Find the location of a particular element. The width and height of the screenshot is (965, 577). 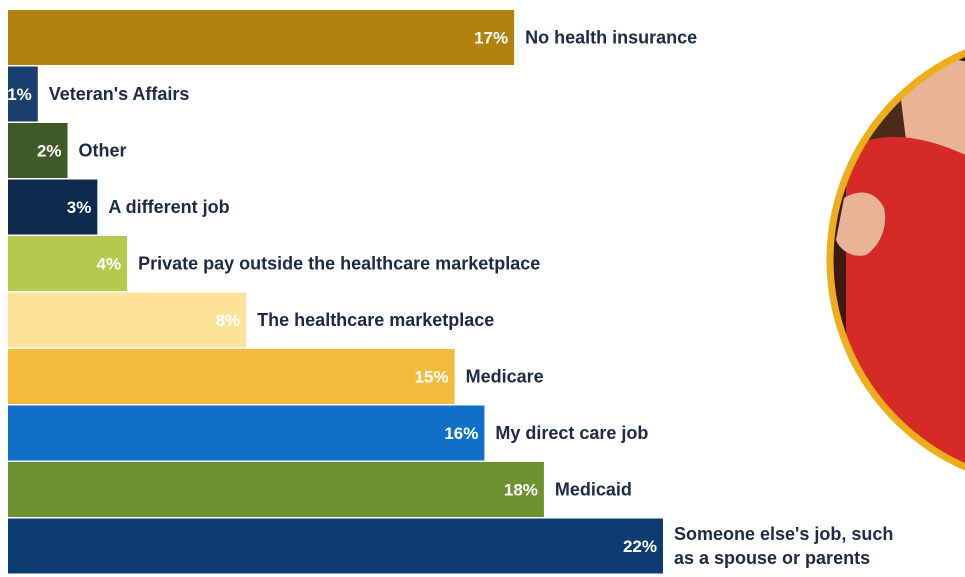

bar-category-line: as a spouse or parents is located at coordinates (772, 558).